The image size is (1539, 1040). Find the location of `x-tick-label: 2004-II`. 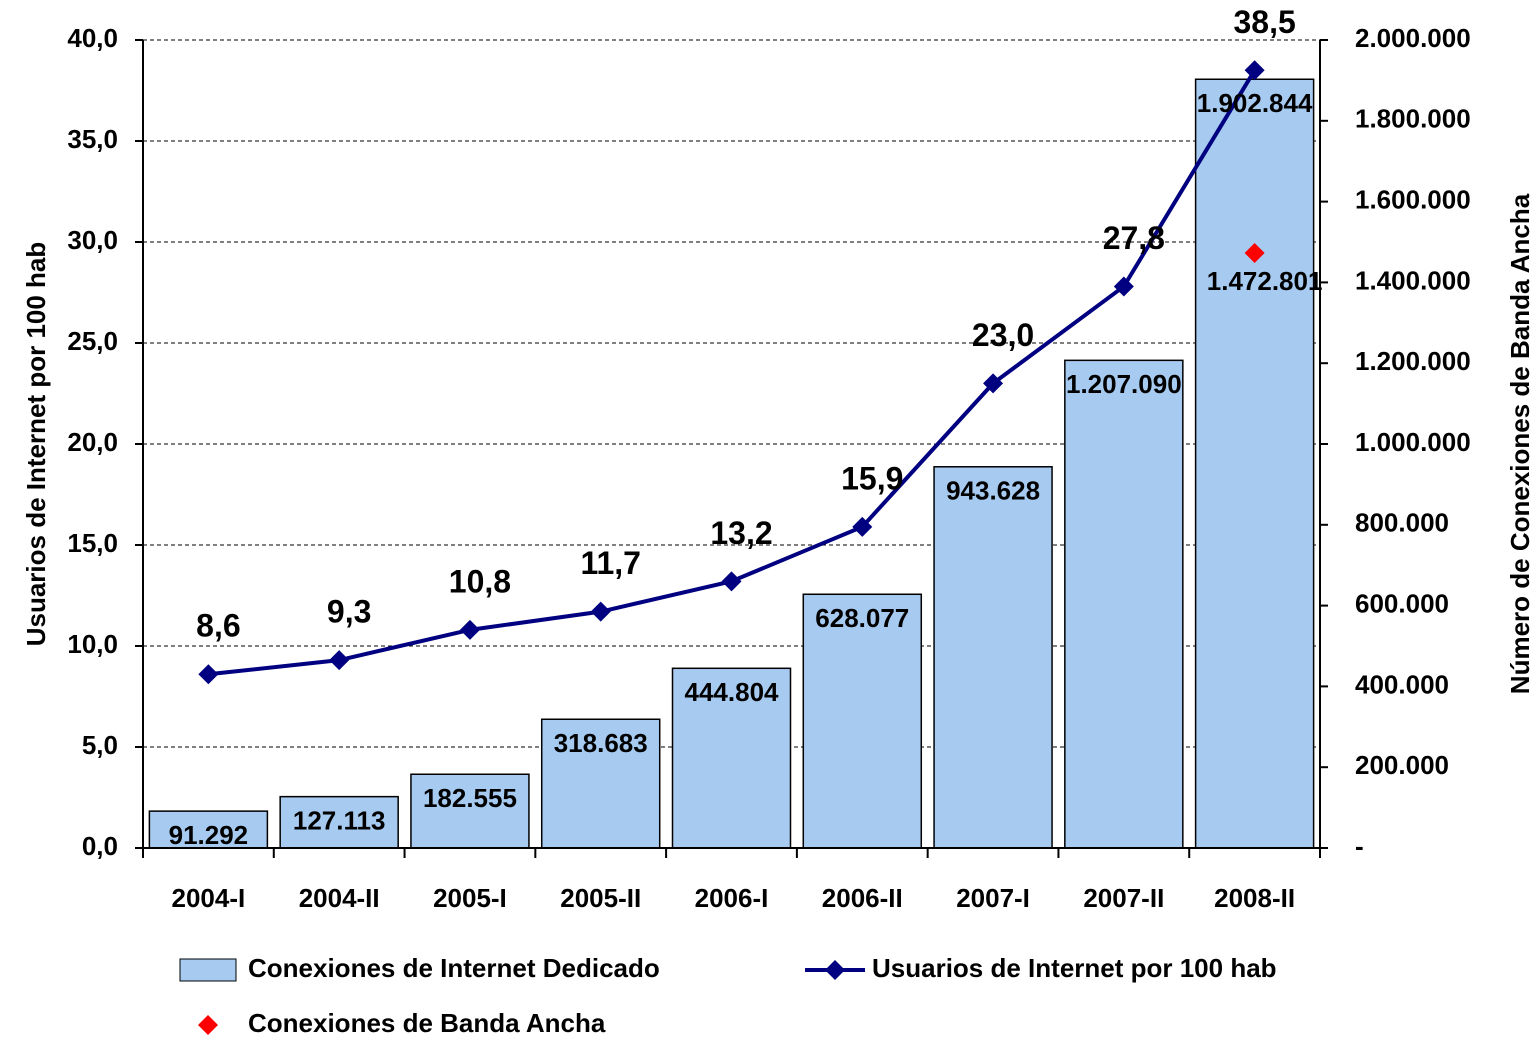

x-tick-label: 2004-II is located at coordinates (339, 898).